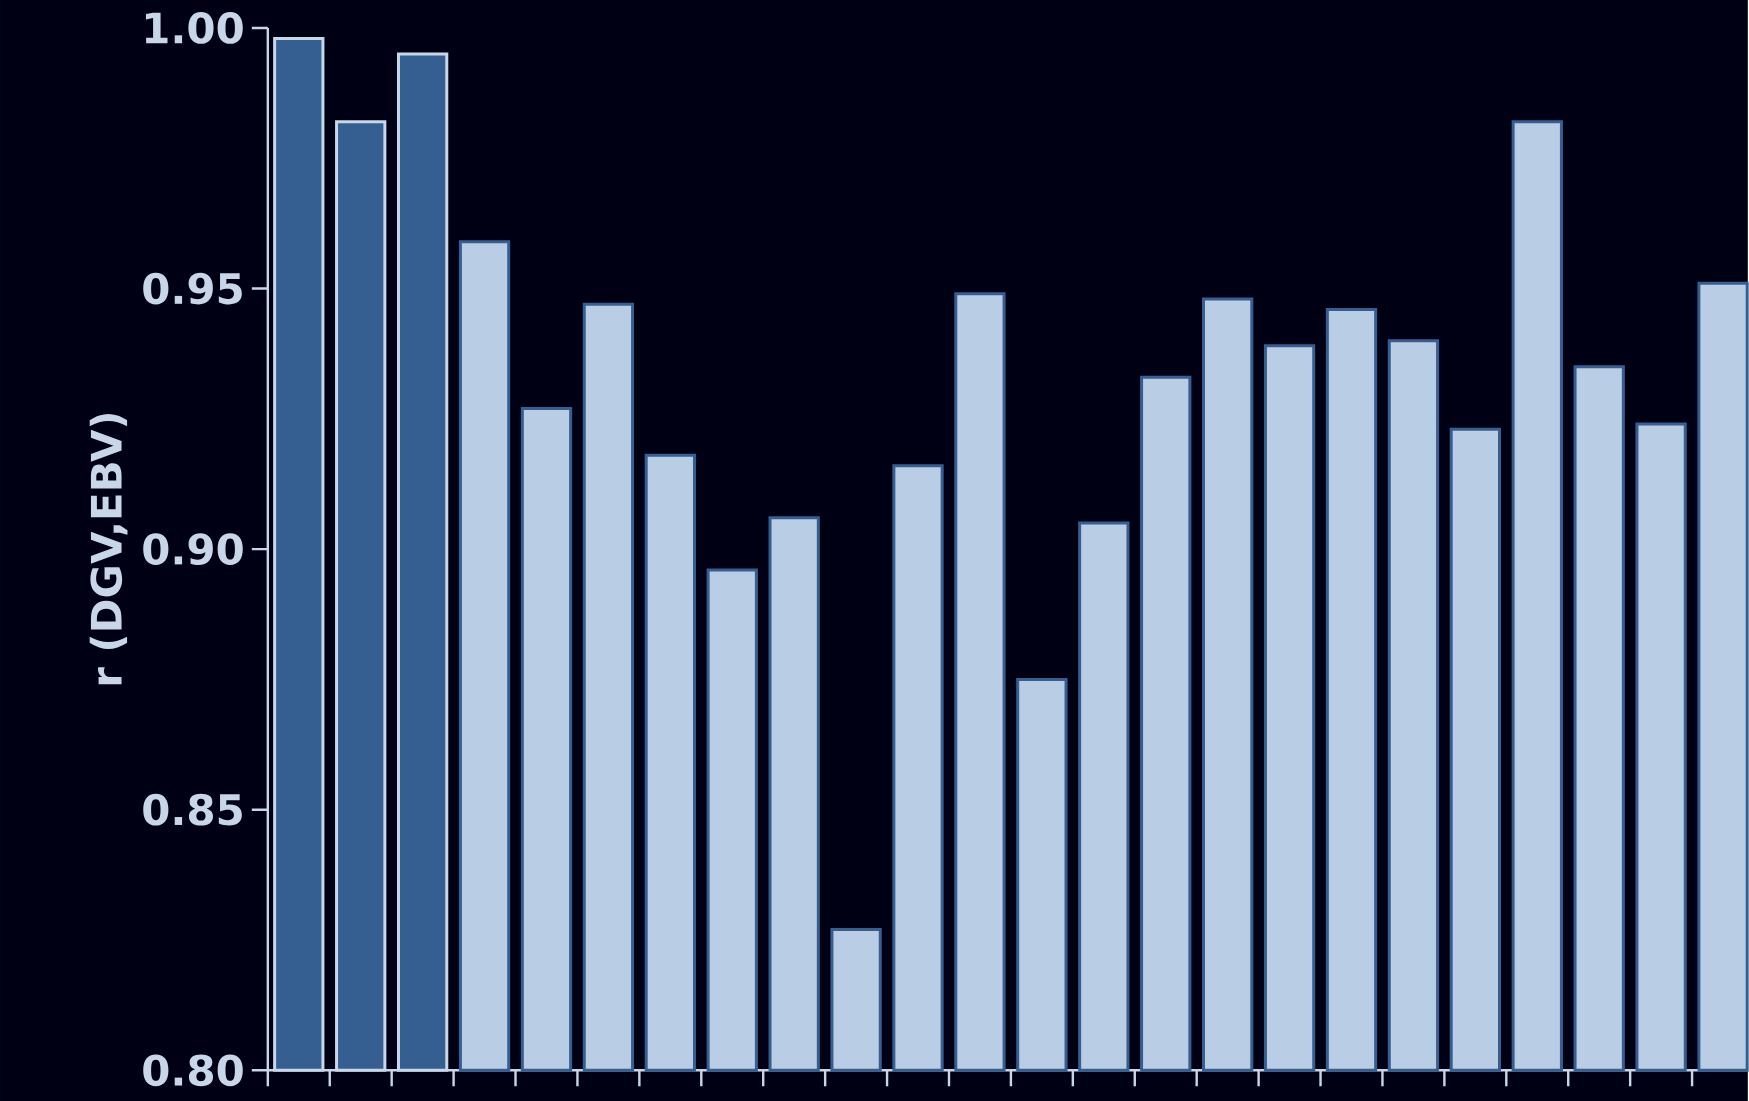 This screenshot has width=1749, height=1101. What do you see at coordinates (193, 549) in the screenshot?
I see `y-tick-label: 0.90` at bounding box center [193, 549].